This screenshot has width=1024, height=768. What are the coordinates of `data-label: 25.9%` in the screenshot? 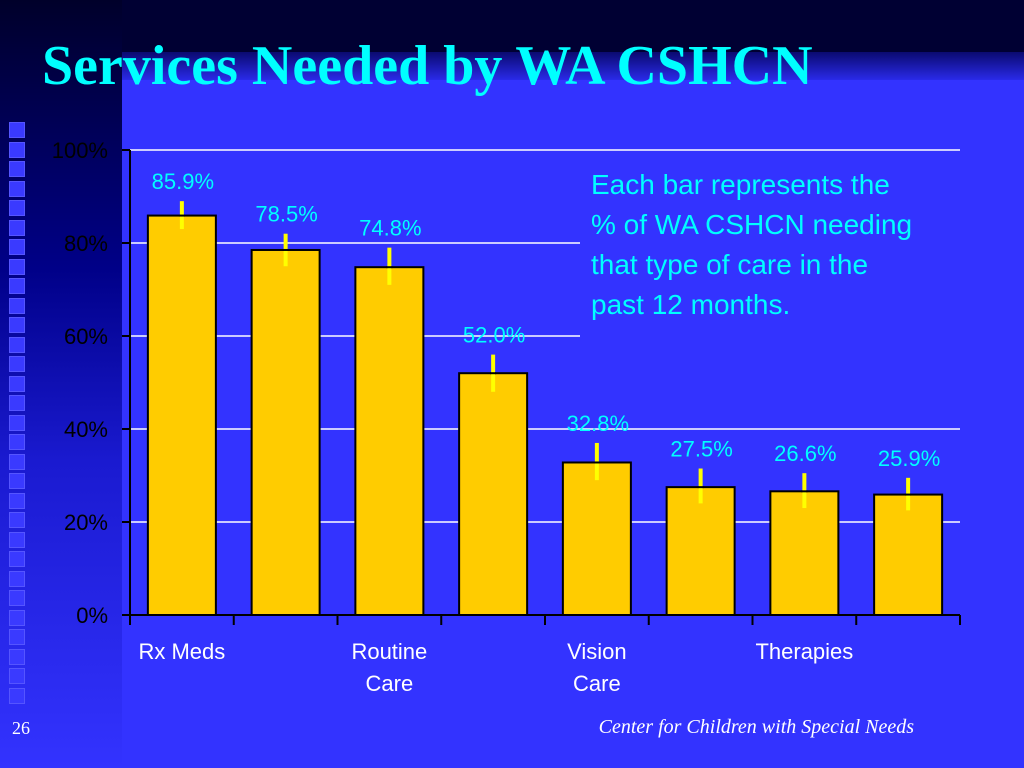 It's located at (909, 458).